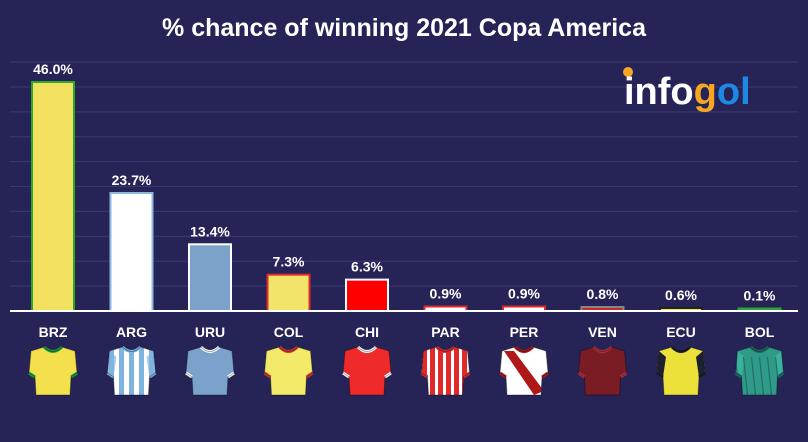 The height and width of the screenshot is (442, 808). What do you see at coordinates (131, 252) in the screenshot?
I see `bar-arg` at bounding box center [131, 252].